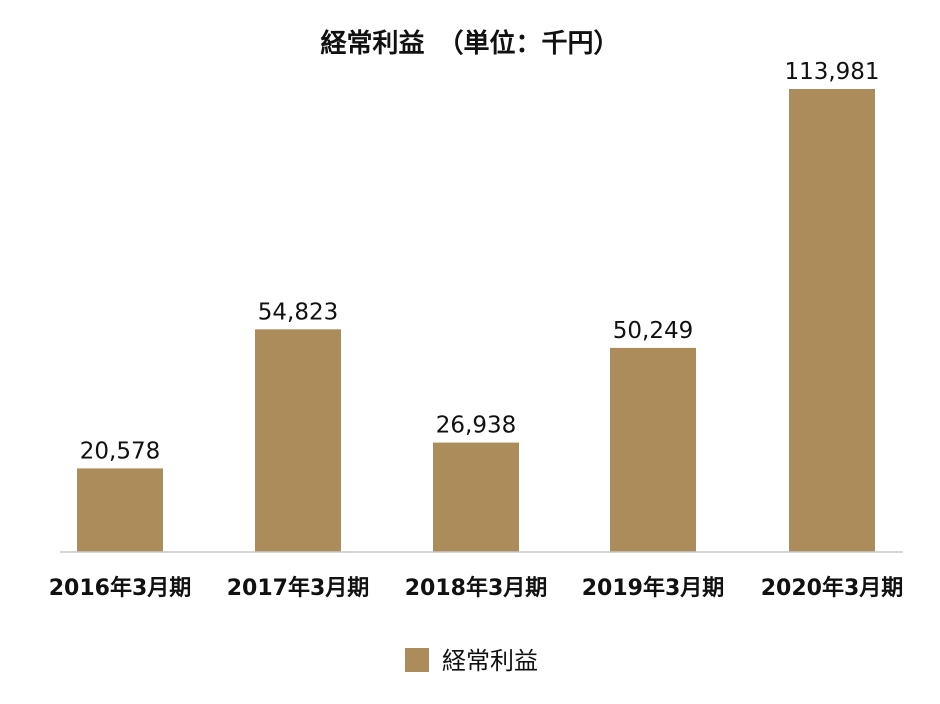 Image resolution: width=940 pixels, height=704 pixels. Describe the element at coordinates (298, 312) in the screenshot. I see `bar-value-label: 54,823` at that location.